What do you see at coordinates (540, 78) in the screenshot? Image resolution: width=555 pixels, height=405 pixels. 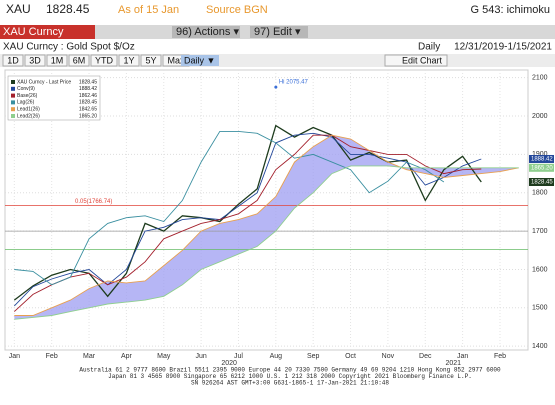 I see `y-tick-label: 2100` at bounding box center [540, 78].